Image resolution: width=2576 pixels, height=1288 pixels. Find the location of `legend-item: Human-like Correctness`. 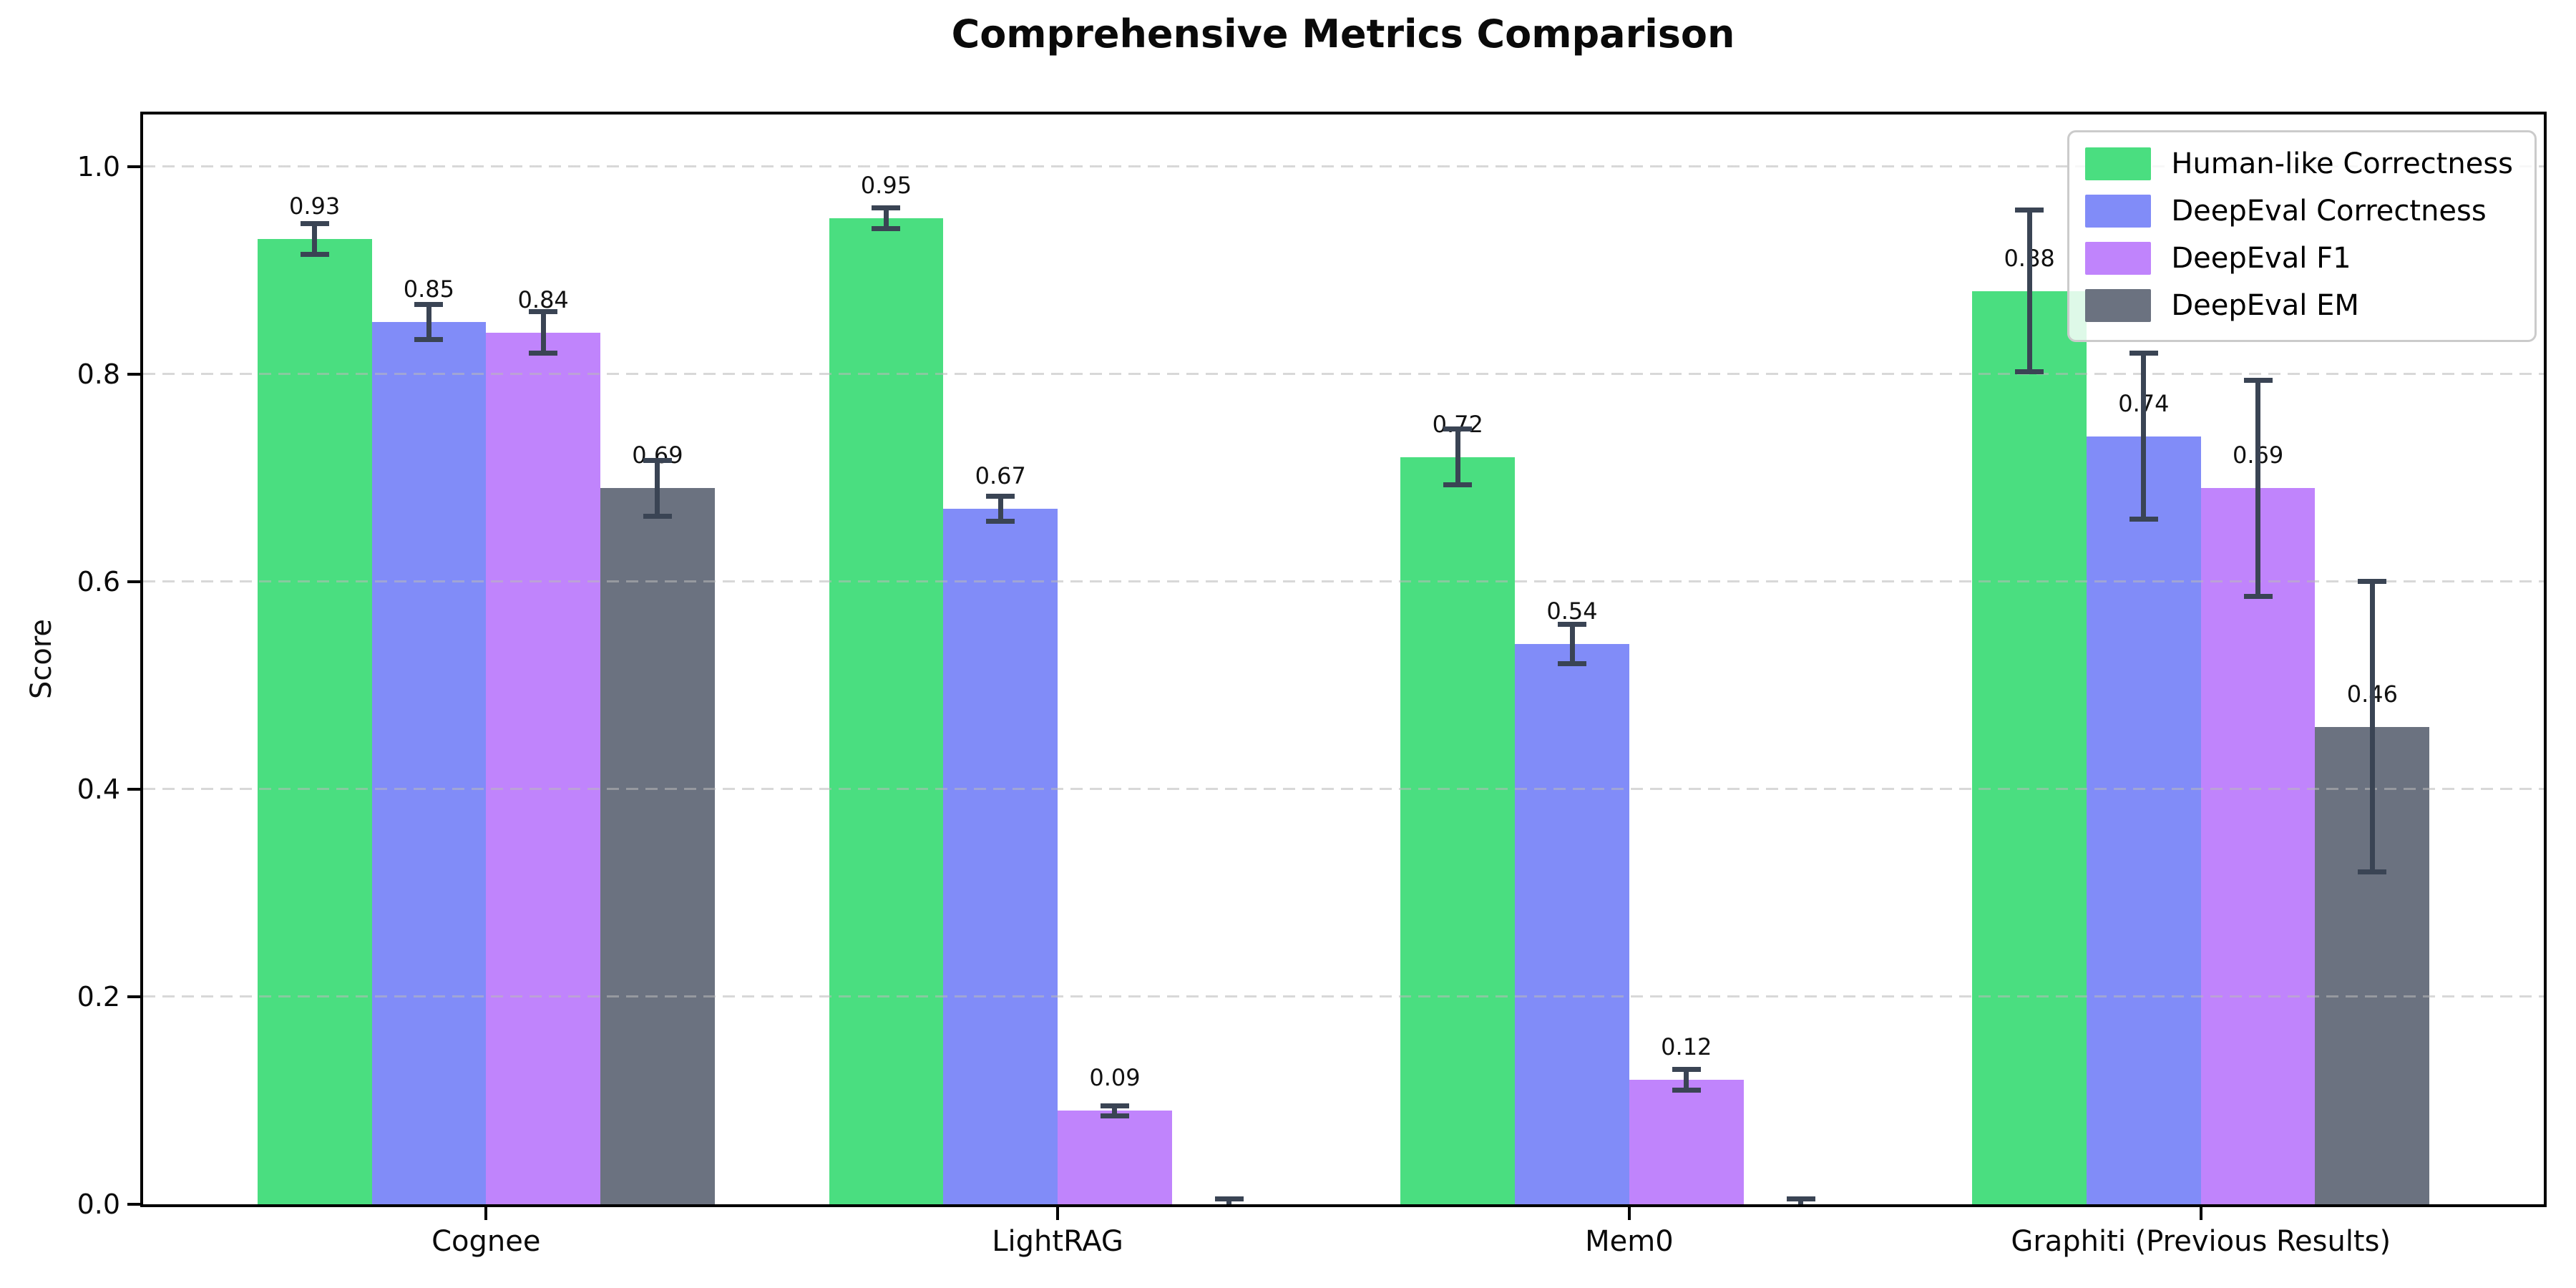

legend-item: Human-like Correctness is located at coordinates (2299, 164).